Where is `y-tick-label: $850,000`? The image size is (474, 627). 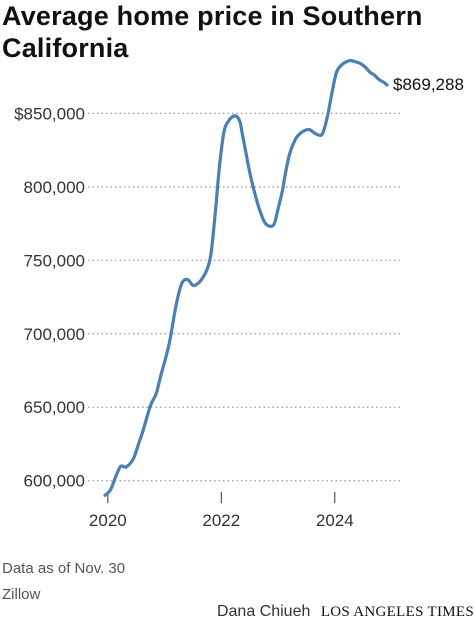
y-tick-label: $850,000 is located at coordinates (49, 113).